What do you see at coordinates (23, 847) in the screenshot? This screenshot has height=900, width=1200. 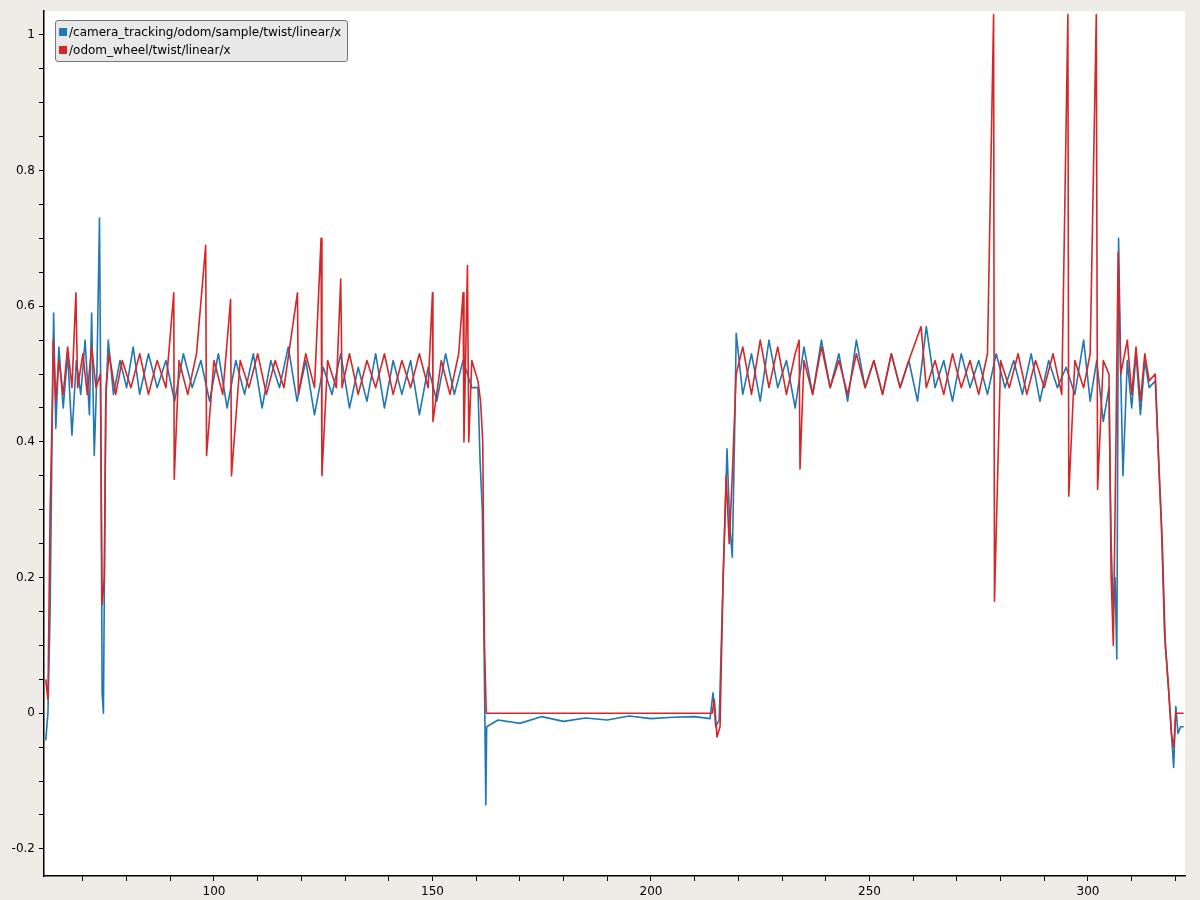 I see `y-tick-label: -0.2` at bounding box center [23, 847].